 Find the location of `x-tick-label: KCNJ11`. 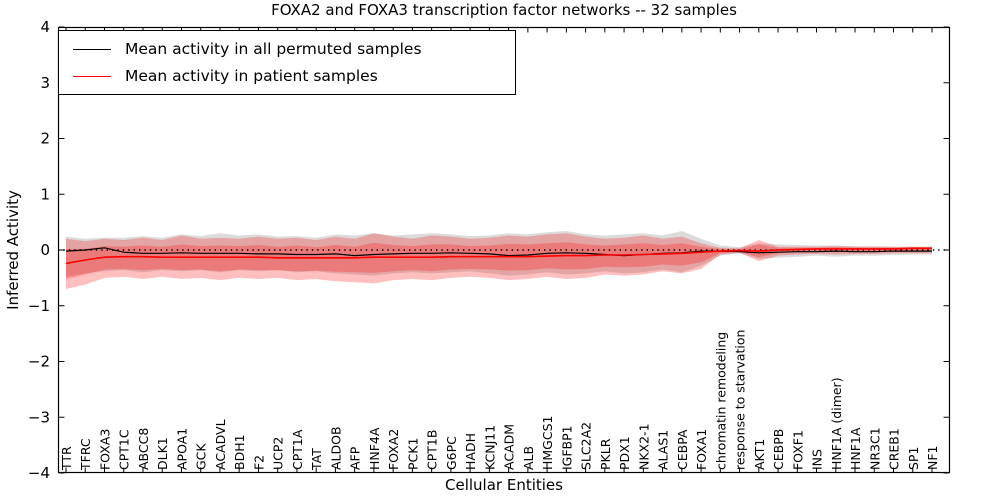

x-tick-label: KCNJ11 is located at coordinates (489, 447).